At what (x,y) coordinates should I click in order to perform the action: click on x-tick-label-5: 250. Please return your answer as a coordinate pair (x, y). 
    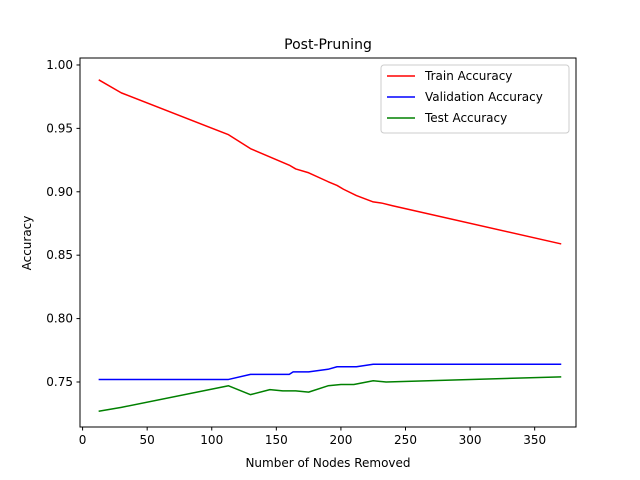
    Looking at the image, I should click on (405, 440).